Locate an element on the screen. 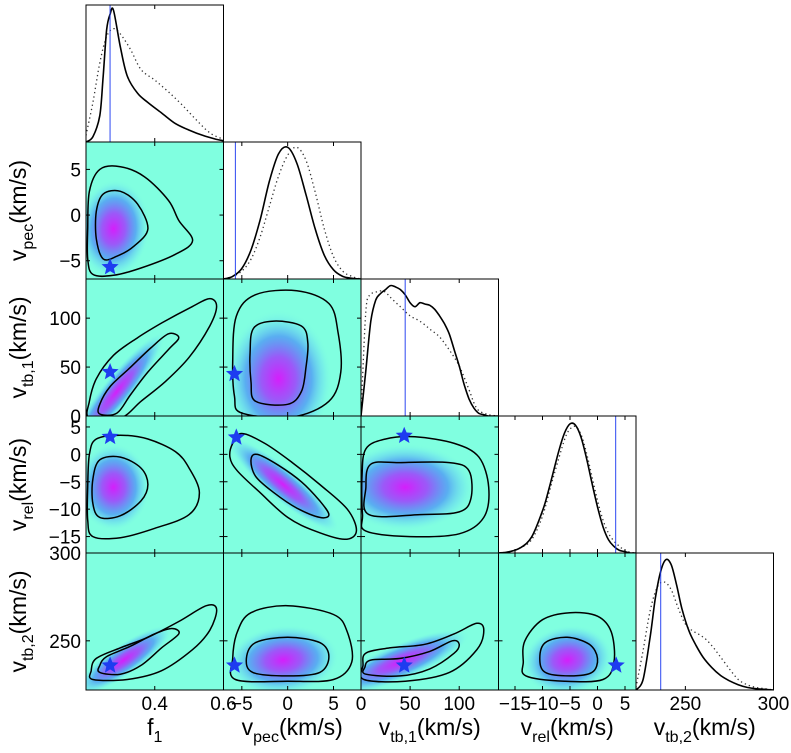 The height and width of the screenshot is (753, 791). contour-outer-vtb2-vpec is located at coordinates (291, 643).